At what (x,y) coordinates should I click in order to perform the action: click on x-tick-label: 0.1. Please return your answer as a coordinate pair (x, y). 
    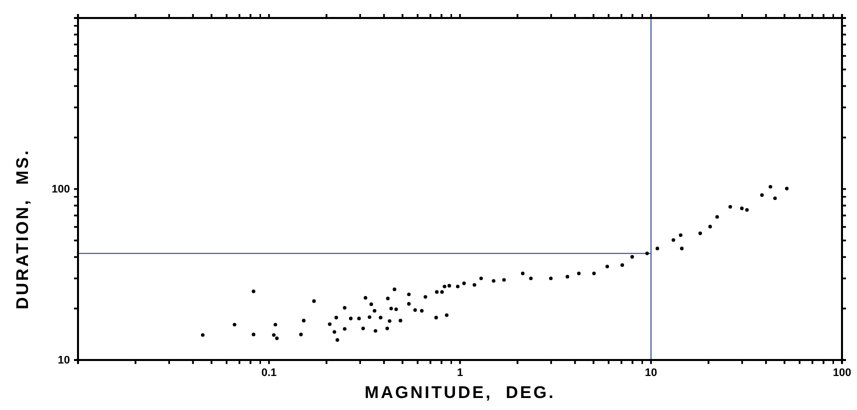
    Looking at the image, I should click on (269, 372).